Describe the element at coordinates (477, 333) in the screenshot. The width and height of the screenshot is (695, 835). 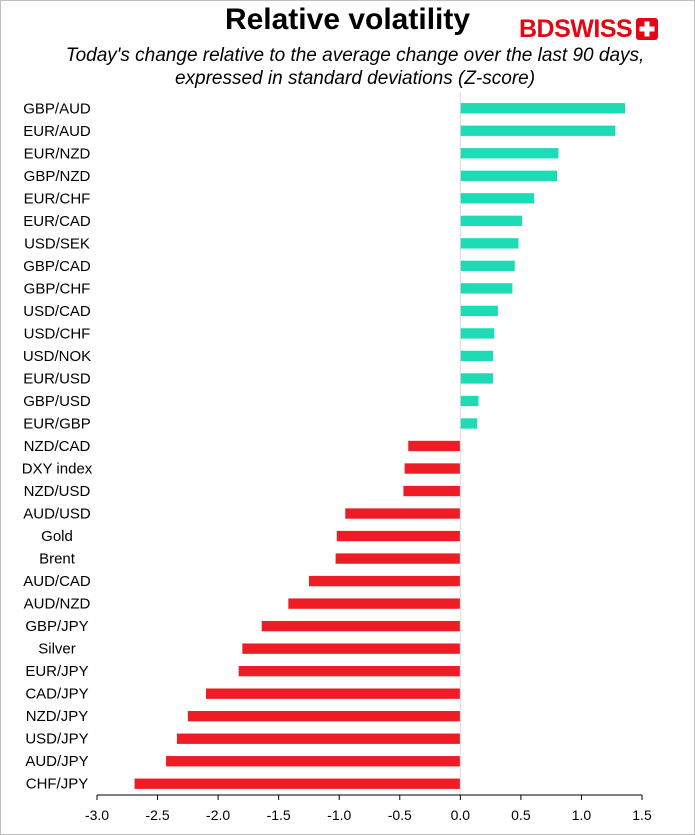
I see `bar-usd-chf` at that location.